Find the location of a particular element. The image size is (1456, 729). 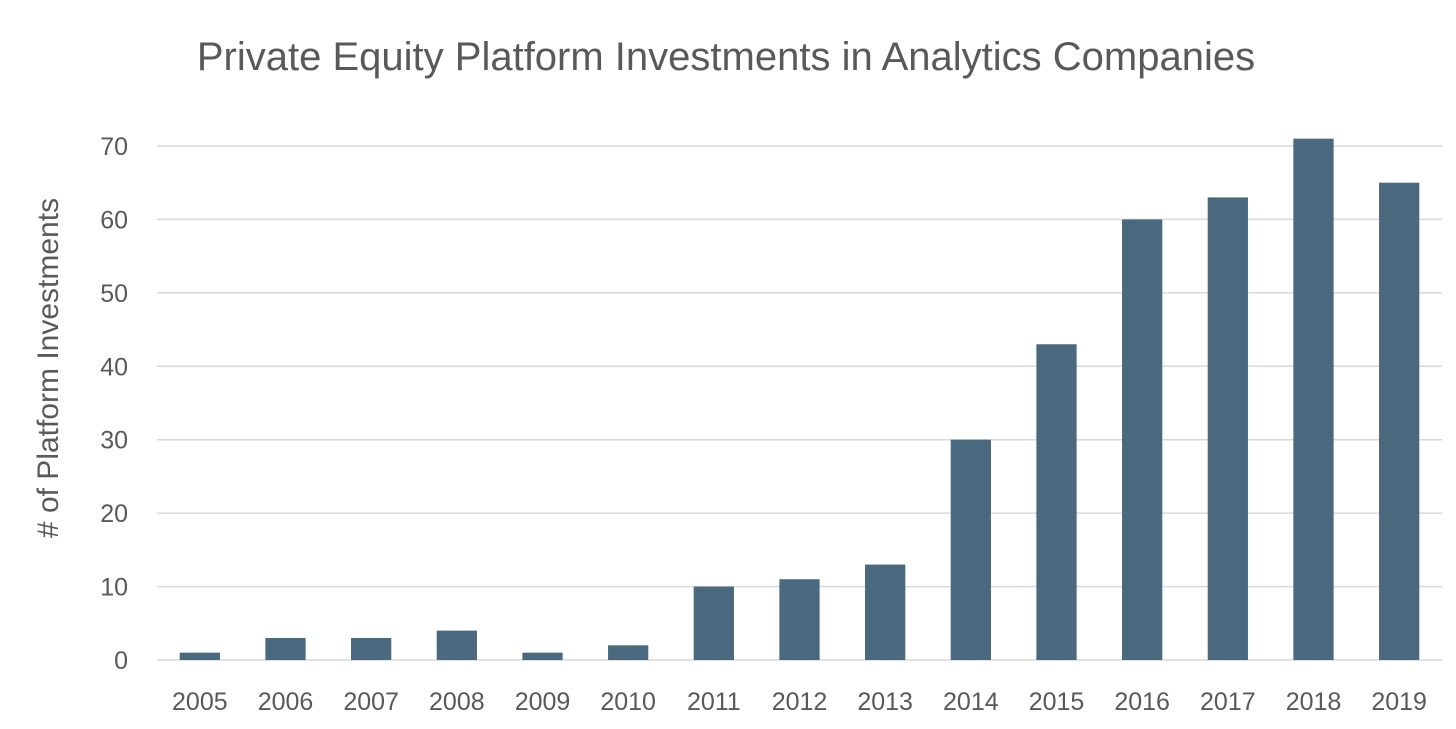

y-tick-label: 50 is located at coordinates (114, 294).